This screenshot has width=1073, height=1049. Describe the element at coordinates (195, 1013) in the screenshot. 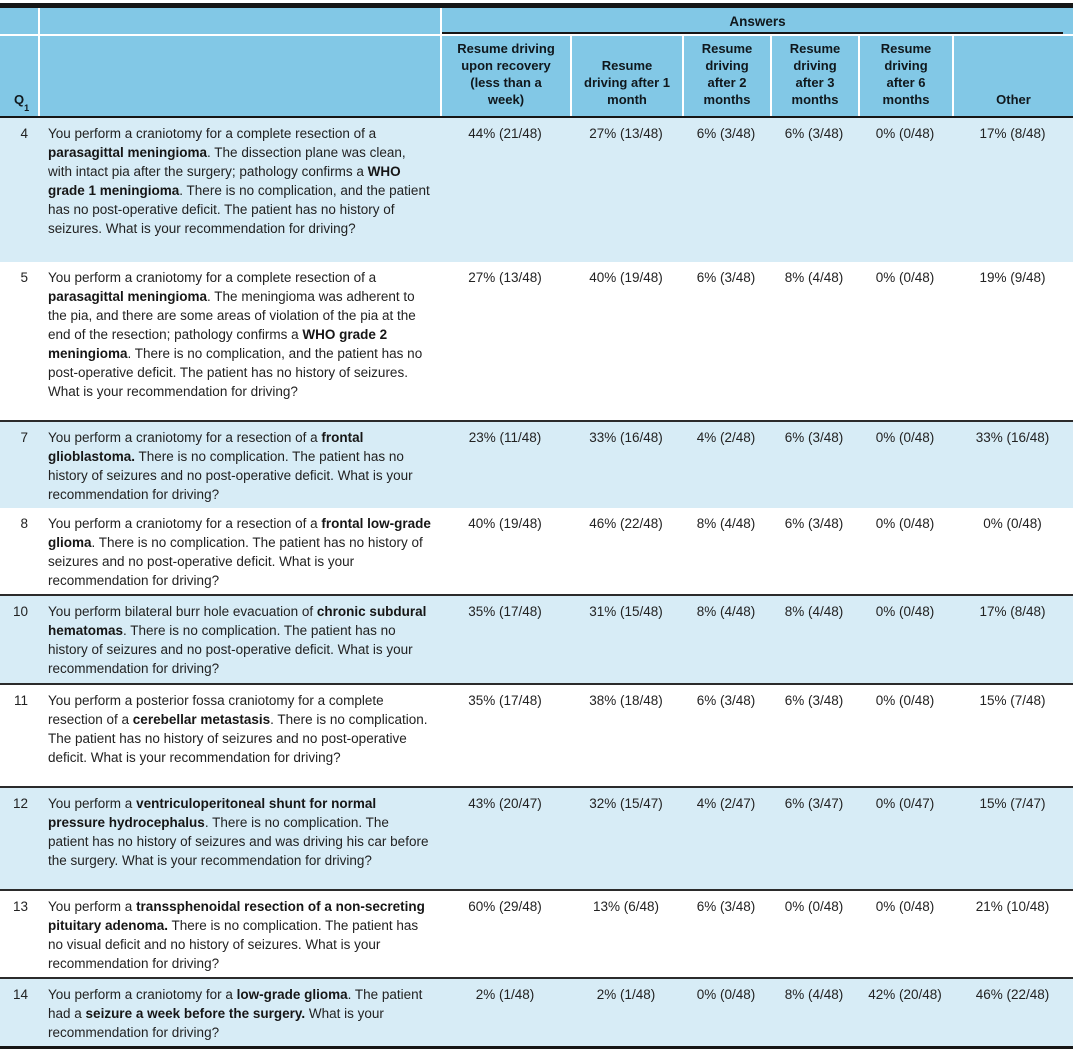

I see `question-bold-term: seizure a week before the surgery.` at that location.